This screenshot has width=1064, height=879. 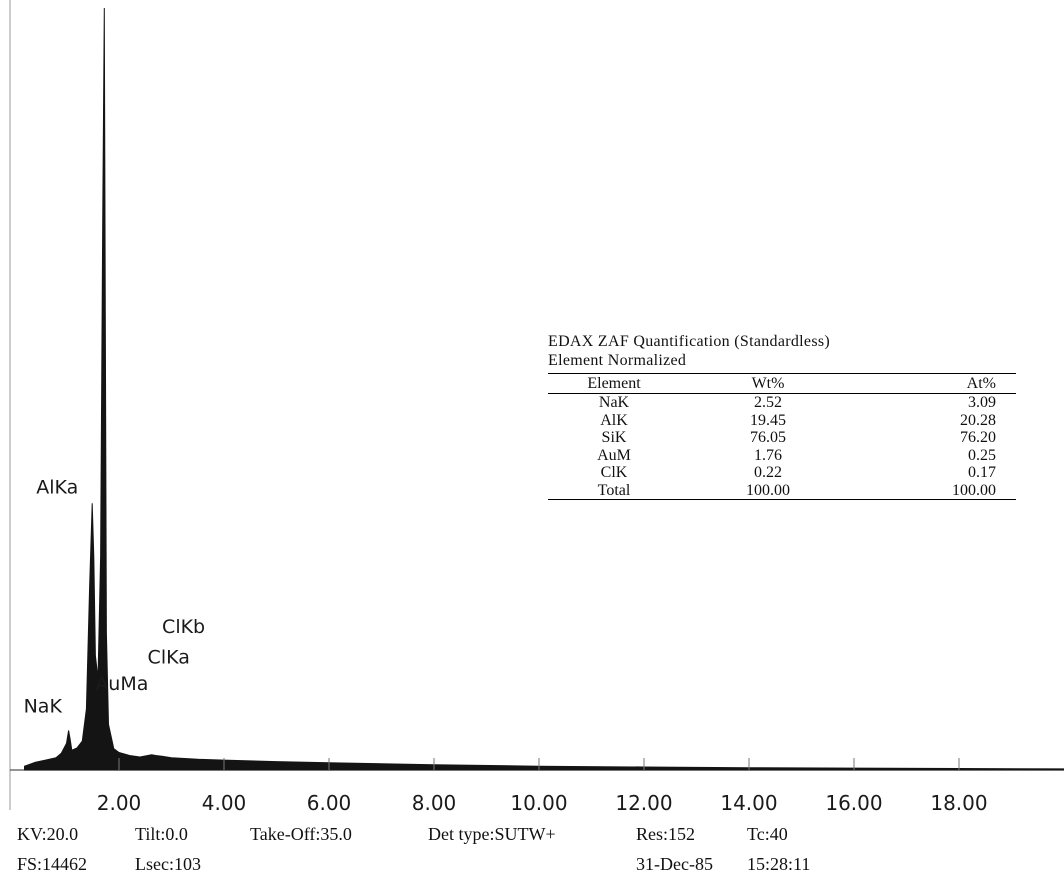 I want to click on acquisition-date: 31-Dec-85, so click(x=674, y=864).